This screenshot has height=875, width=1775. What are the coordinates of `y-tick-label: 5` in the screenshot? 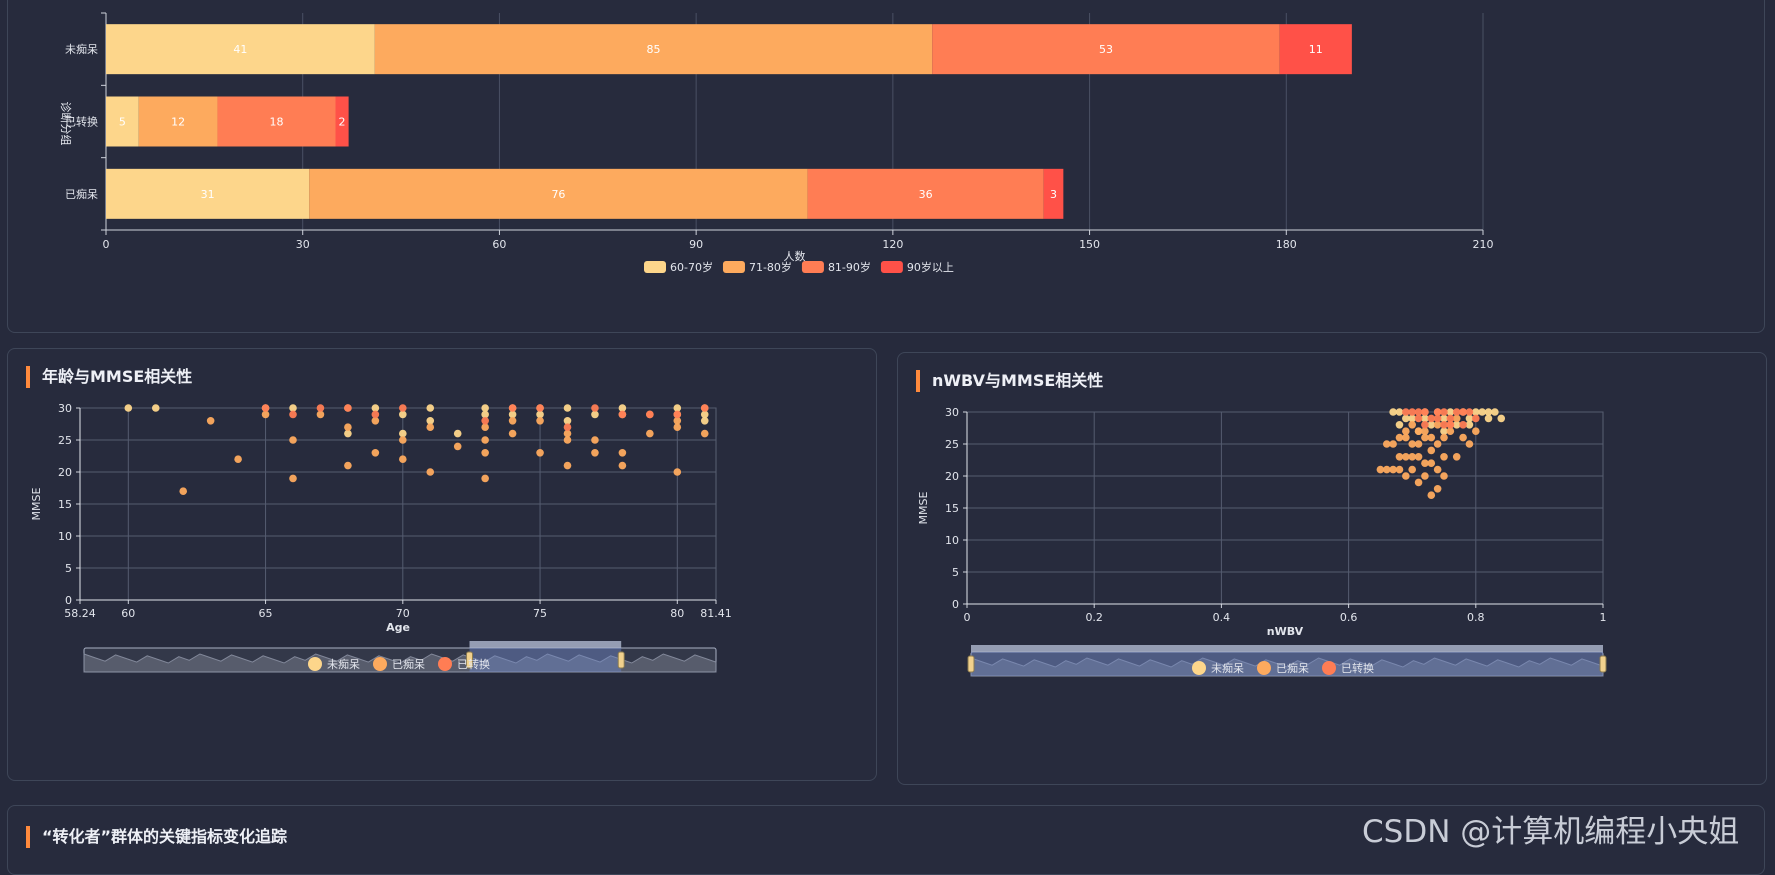 It's located at (955, 572).